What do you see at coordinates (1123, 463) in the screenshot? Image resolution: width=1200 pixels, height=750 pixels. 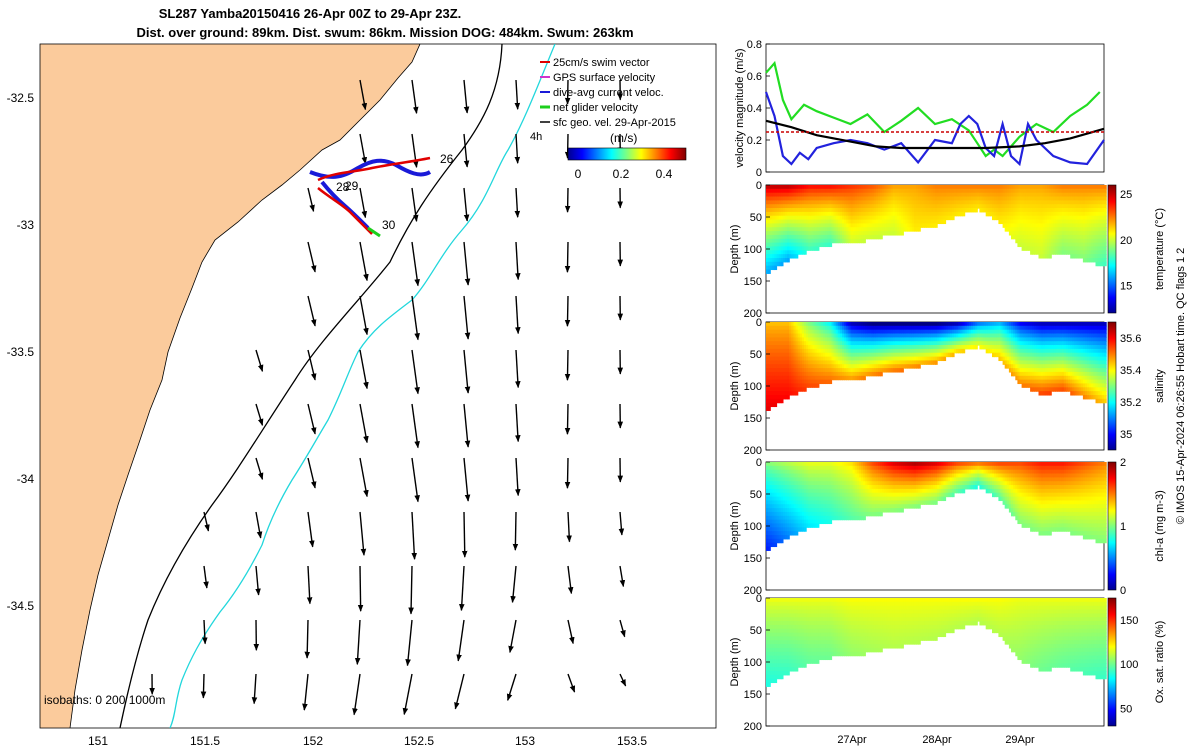 I see `chl-a-cbar-tick: 2` at bounding box center [1123, 463].